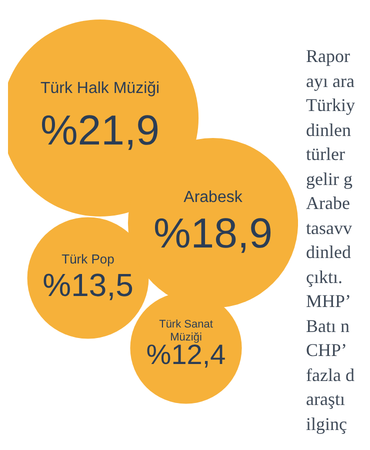 Image resolution: width=370 pixels, height=450 pixels. What do you see at coordinates (325, 277) in the screenshot?
I see `text: çıktı.` at bounding box center [325, 277].